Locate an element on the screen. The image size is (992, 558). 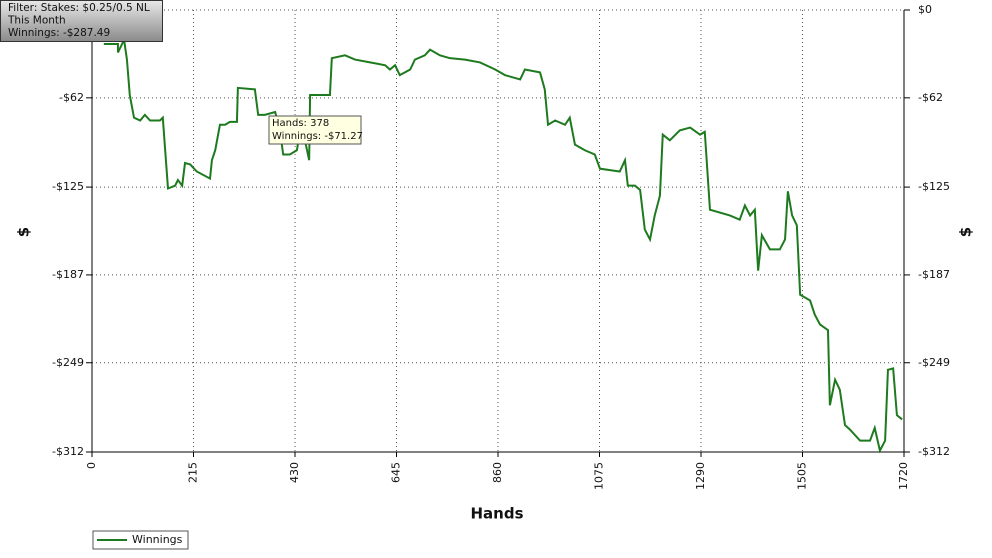
y-tick-label: -$187 is located at coordinates (68, 274).